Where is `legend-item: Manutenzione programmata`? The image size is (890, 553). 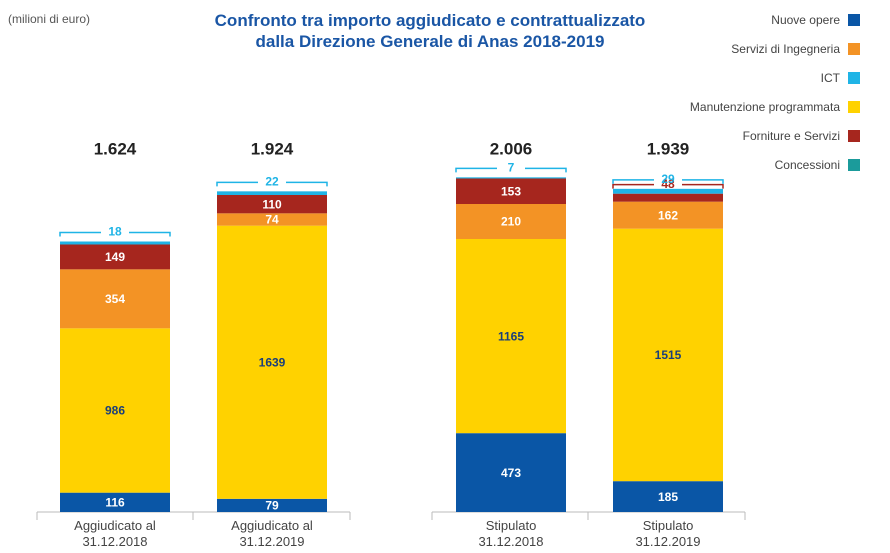 legend-item: Manutenzione programmata is located at coordinates (775, 107).